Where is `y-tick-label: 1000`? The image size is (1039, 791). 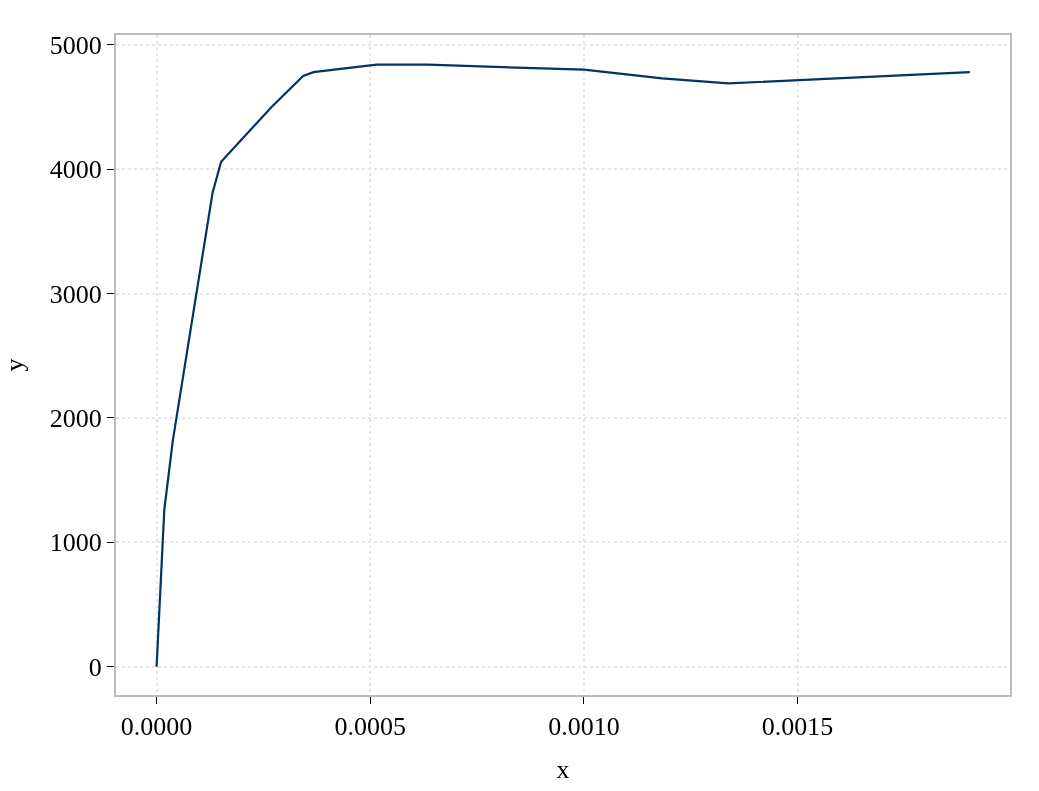
y-tick-label: 1000 is located at coordinates (75, 543).